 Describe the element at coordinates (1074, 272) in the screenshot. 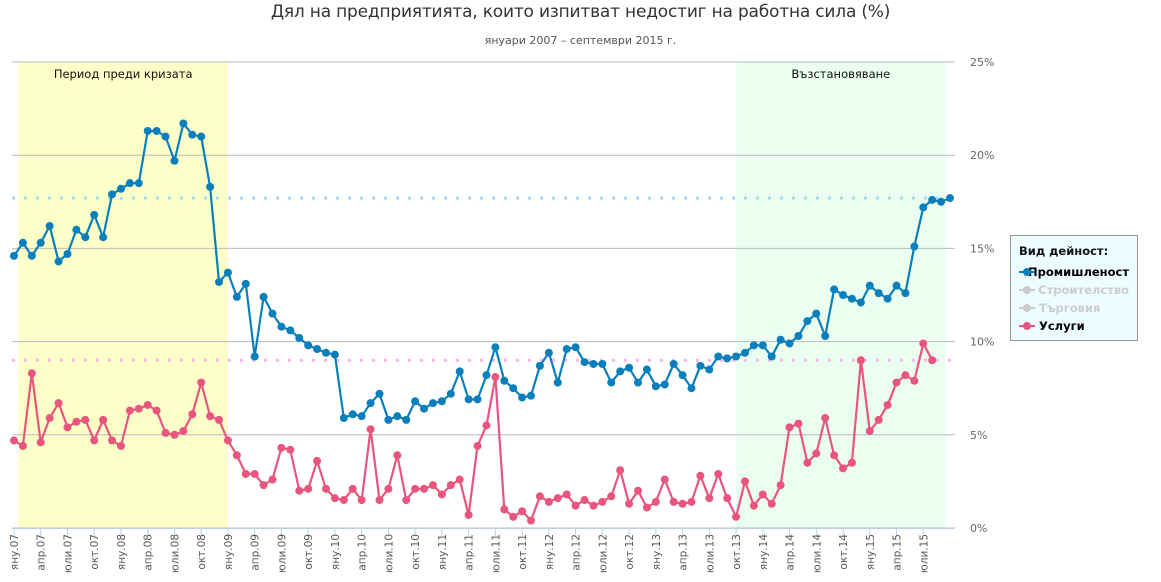

I see `legend-item: Промишленост` at that location.